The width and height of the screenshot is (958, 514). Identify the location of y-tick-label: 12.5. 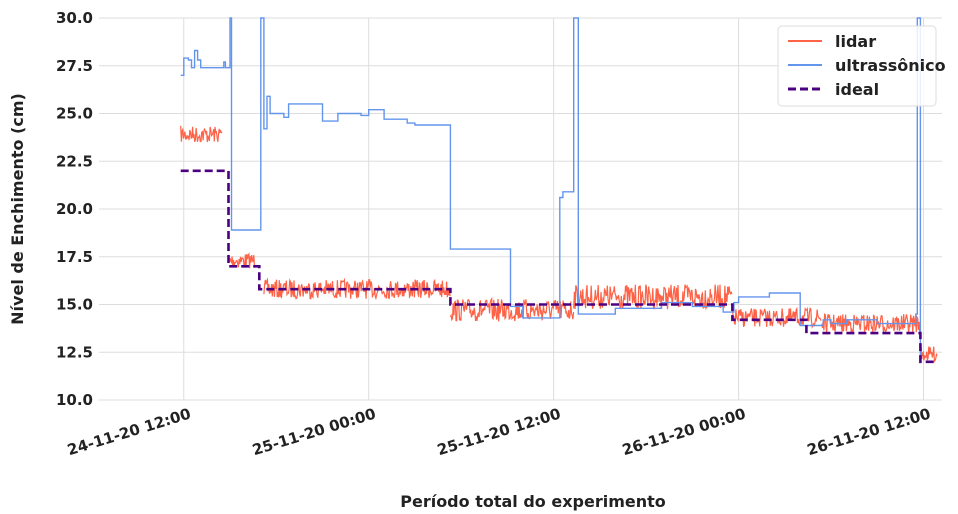
(74, 352).